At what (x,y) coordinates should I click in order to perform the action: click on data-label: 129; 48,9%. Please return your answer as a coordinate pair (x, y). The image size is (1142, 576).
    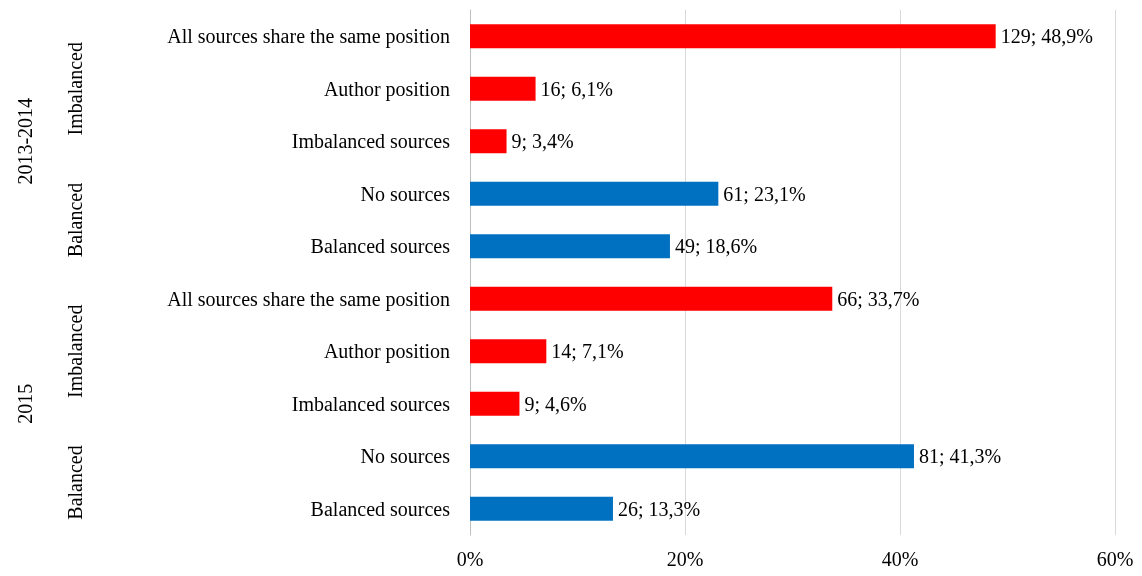
    Looking at the image, I should click on (1046, 36).